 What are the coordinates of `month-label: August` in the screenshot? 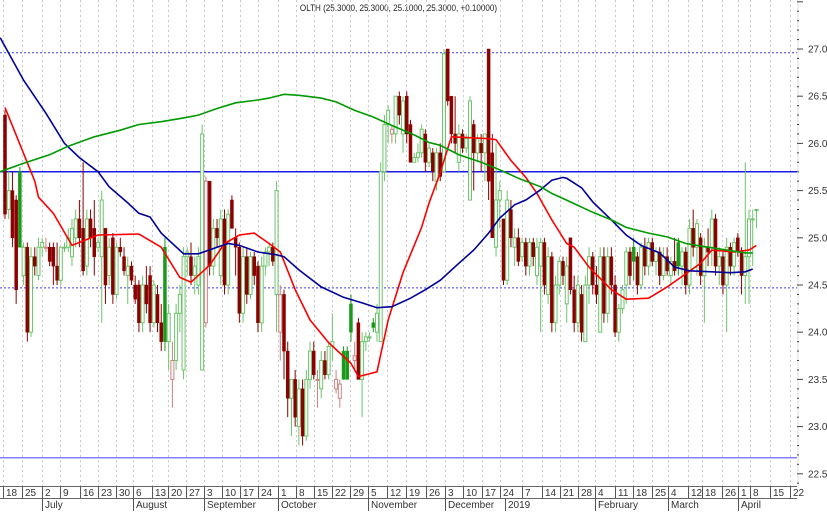 It's located at (151, 505).